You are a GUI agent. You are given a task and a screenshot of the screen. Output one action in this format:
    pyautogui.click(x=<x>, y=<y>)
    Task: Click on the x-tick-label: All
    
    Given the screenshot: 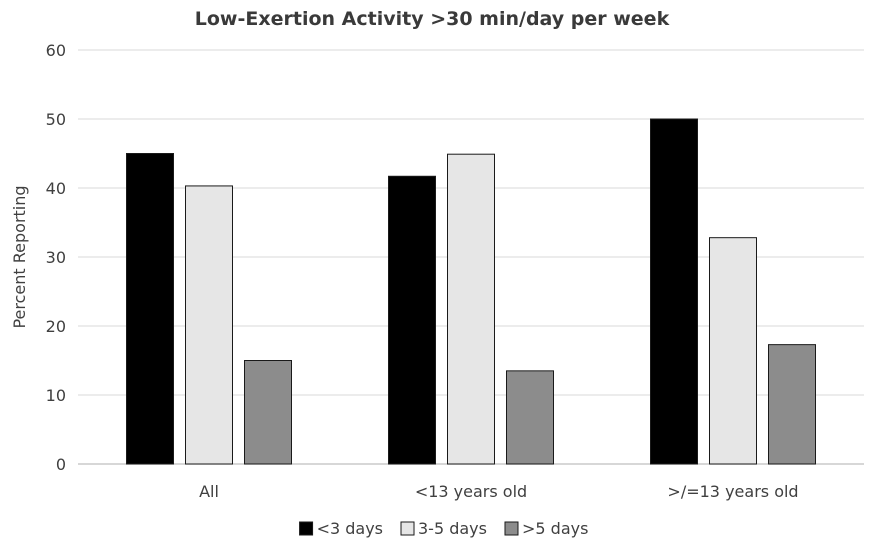 What is the action you would take?
    pyautogui.click(x=209, y=491)
    